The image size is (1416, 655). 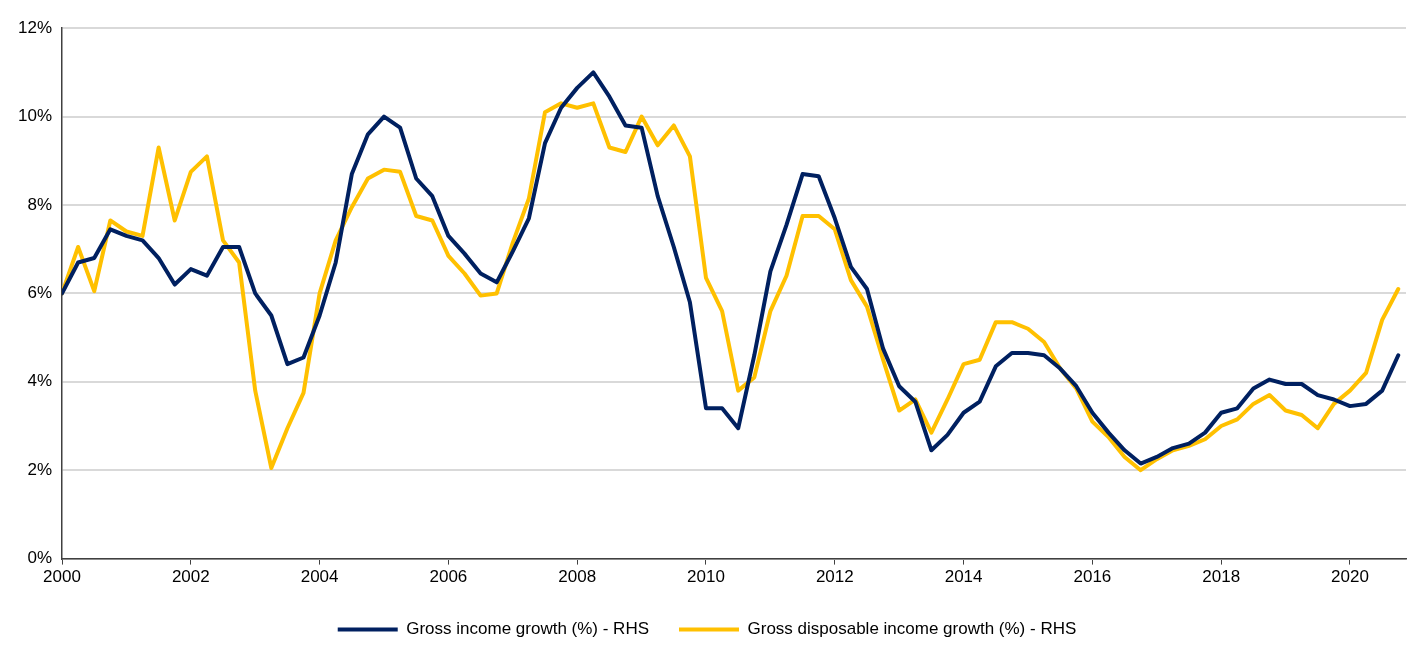 I want to click on y-tick-label: 2%, so click(x=40, y=469).